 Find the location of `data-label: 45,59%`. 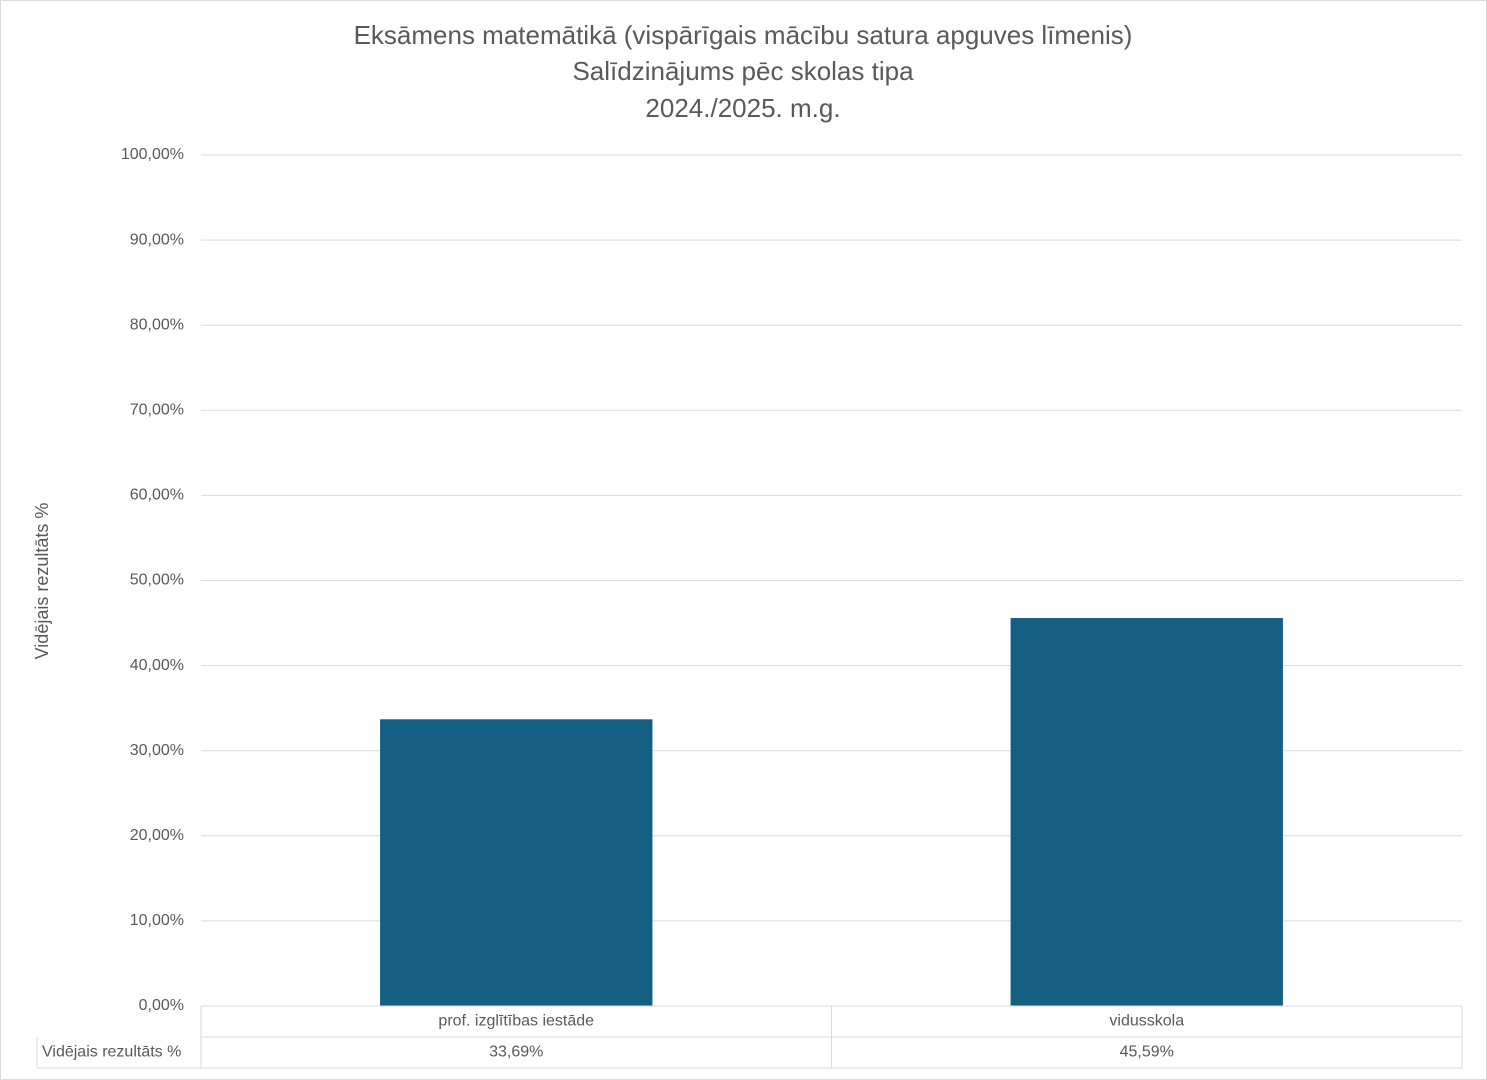

data-label: 45,59% is located at coordinates (1147, 1052).